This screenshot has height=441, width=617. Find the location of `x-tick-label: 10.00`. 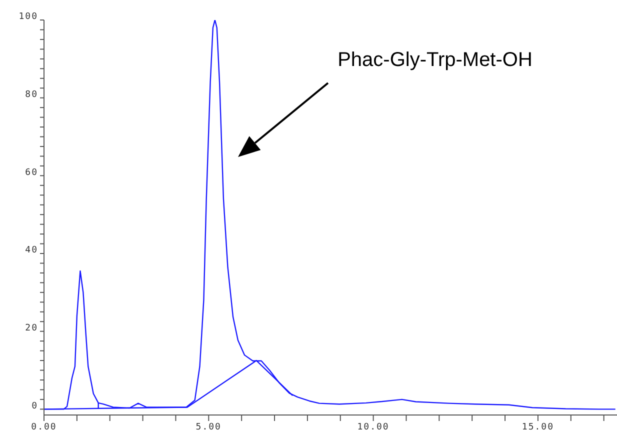

x-tick-label: 10.00 is located at coordinates (373, 427).